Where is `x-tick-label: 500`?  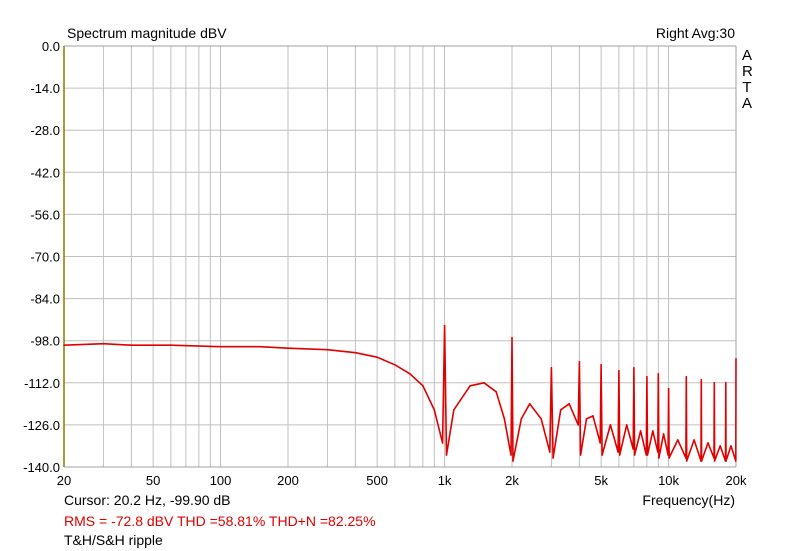 x-tick-label: 500 is located at coordinates (377, 480).